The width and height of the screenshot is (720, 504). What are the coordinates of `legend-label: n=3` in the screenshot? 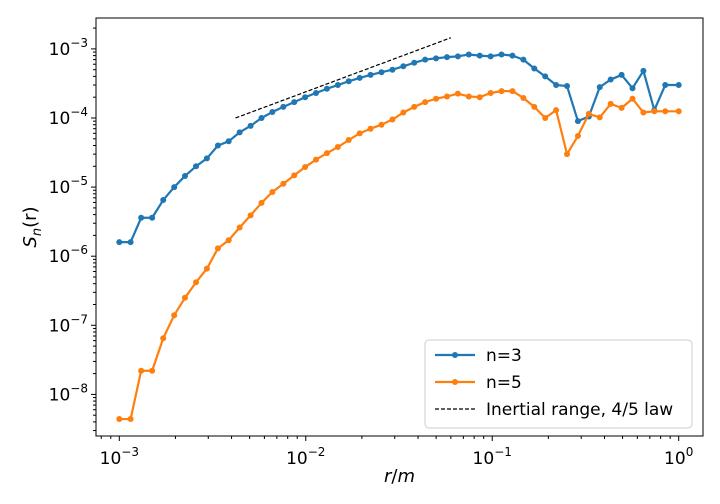 It's located at (504, 356).